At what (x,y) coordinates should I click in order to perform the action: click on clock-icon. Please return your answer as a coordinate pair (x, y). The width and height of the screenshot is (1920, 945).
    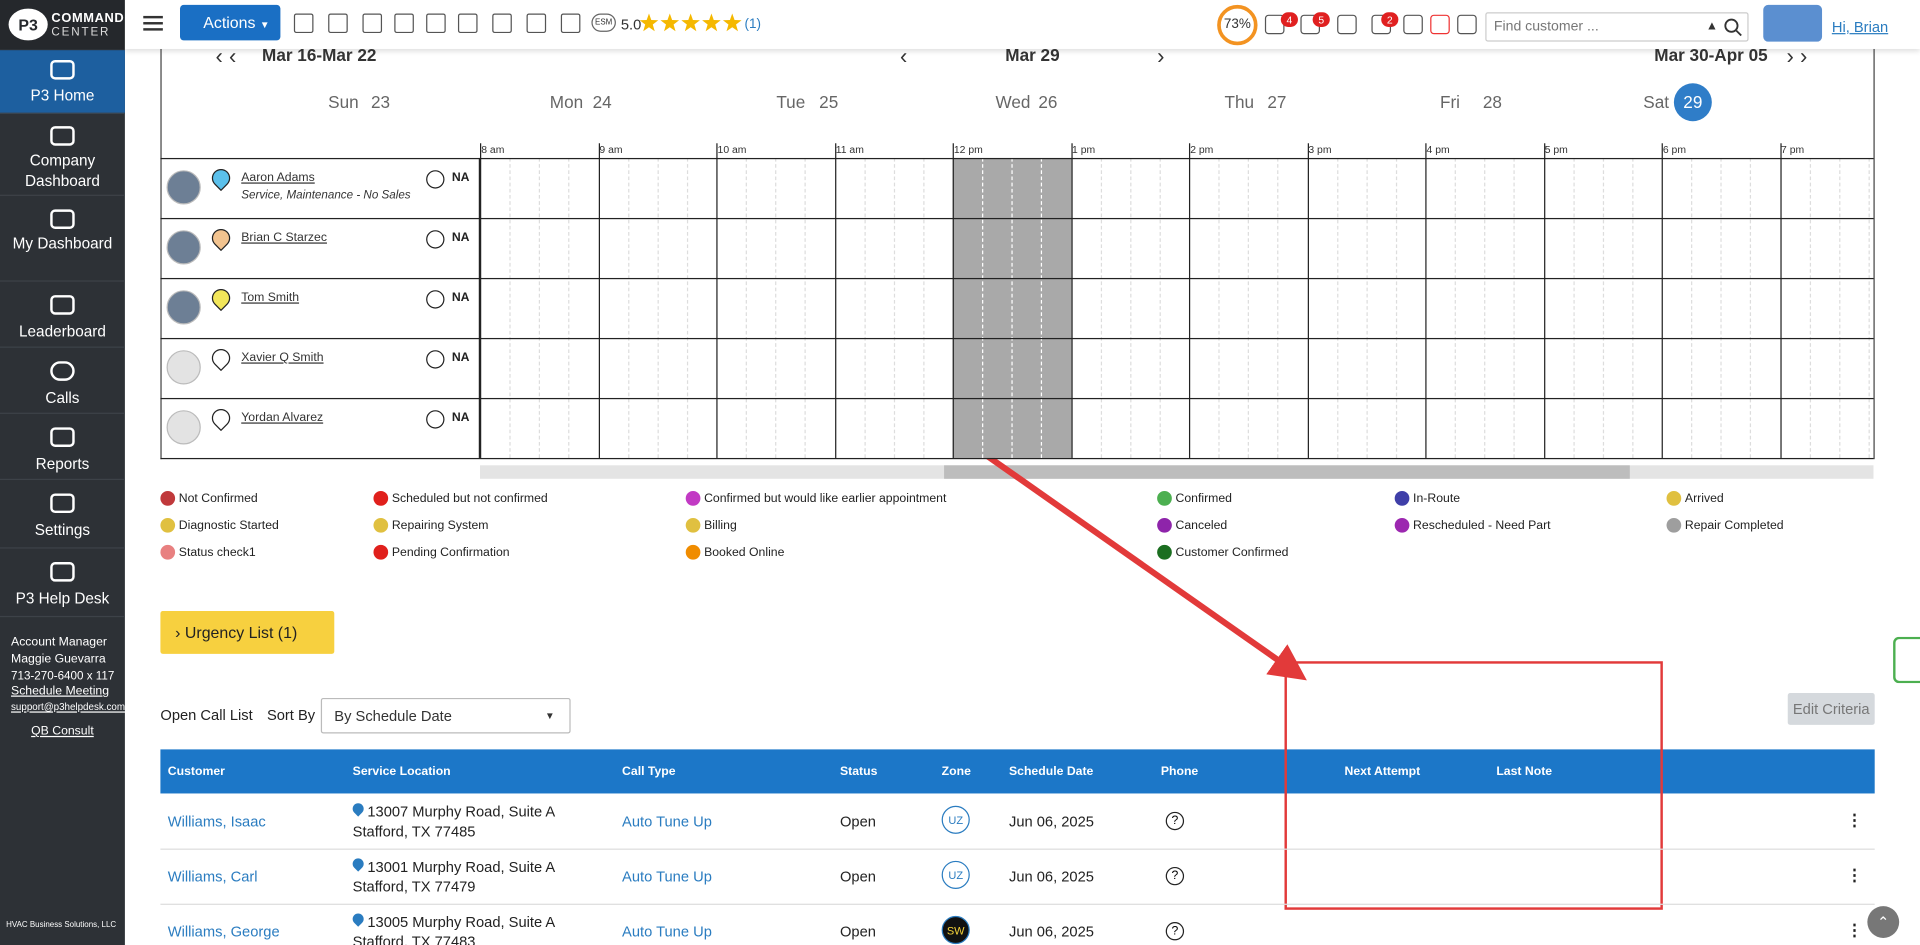
    Looking at the image, I should click on (435, 239).